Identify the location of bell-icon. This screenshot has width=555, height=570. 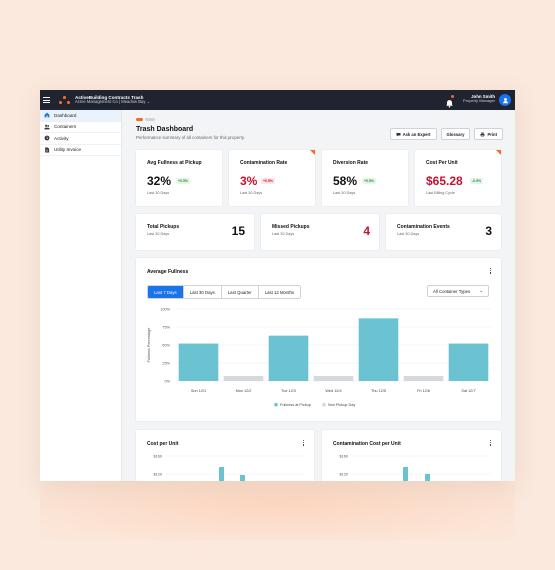
(449, 101).